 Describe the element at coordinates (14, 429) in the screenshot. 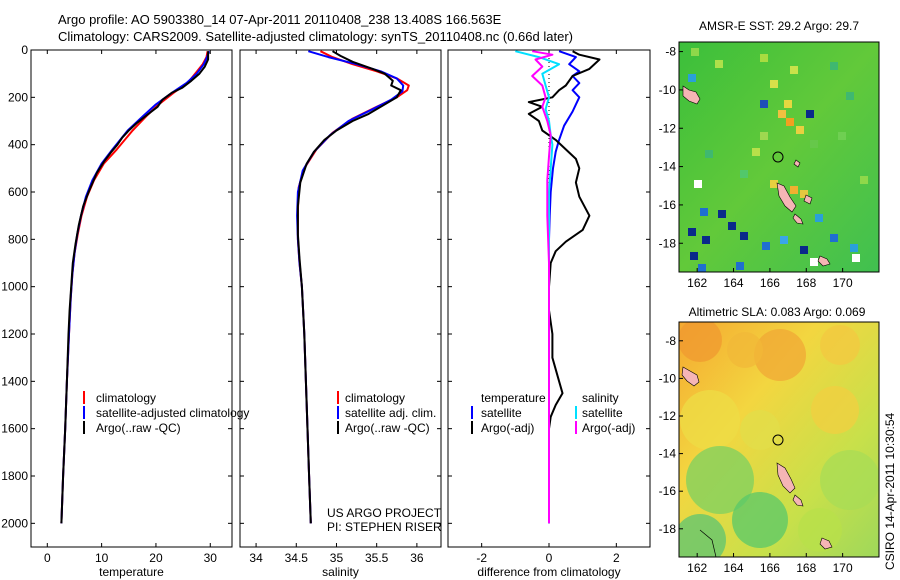

I see `y-tick-label: 1600` at that location.